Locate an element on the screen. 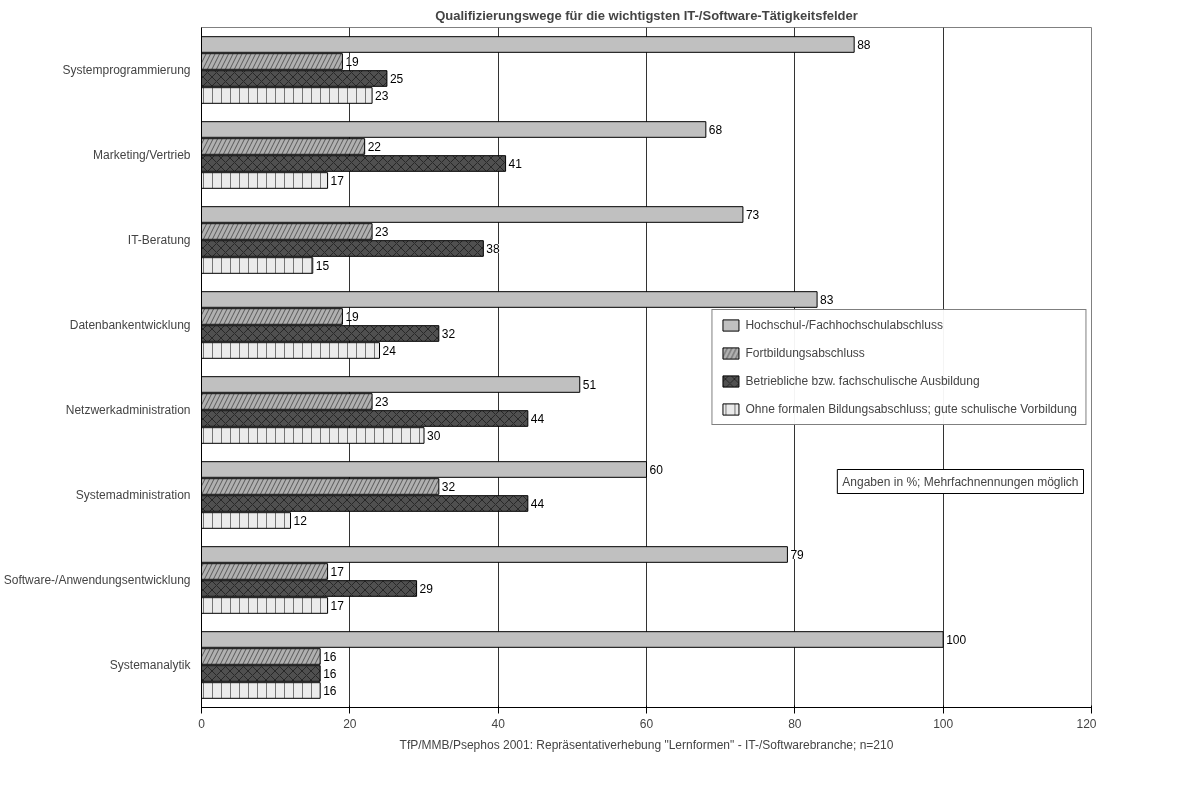 Image resolution: width=1193 pixels, height=800 pixels. chart-title: Qualifizierungswege für die wichtigsten IT-/Software-Tätigkeitsfelder is located at coordinates (646, 15).